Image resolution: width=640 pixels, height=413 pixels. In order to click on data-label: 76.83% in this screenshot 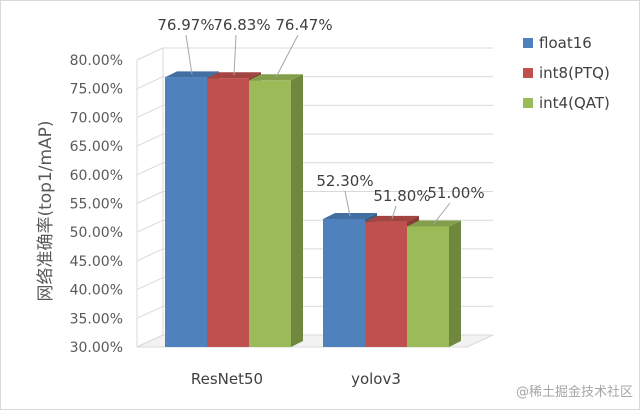, I will do `click(241, 25)`.